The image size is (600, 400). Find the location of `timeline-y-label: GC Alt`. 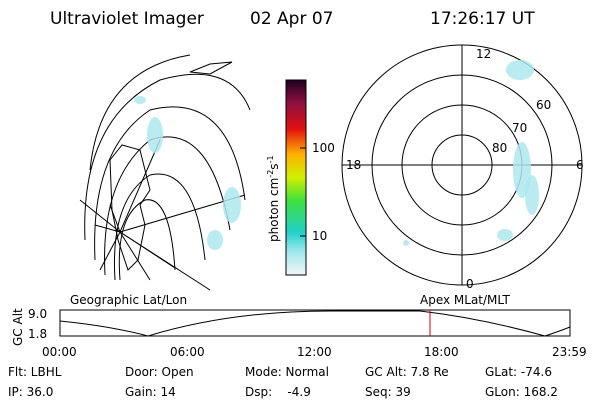

timeline-y-label: GC Alt is located at coordinates (18, 327).